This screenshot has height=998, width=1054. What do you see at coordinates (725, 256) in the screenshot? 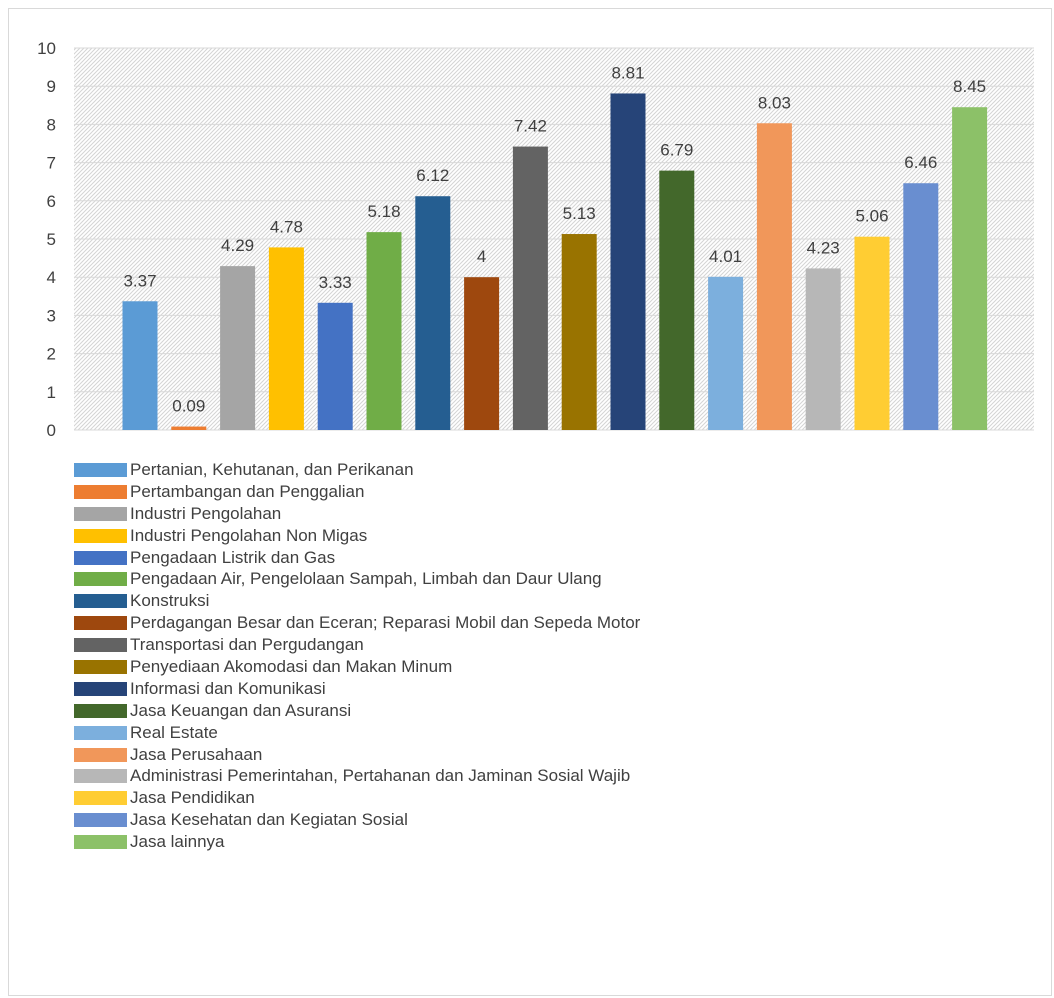
I see `data-label: 4.01` at bounding box center [725, 256].